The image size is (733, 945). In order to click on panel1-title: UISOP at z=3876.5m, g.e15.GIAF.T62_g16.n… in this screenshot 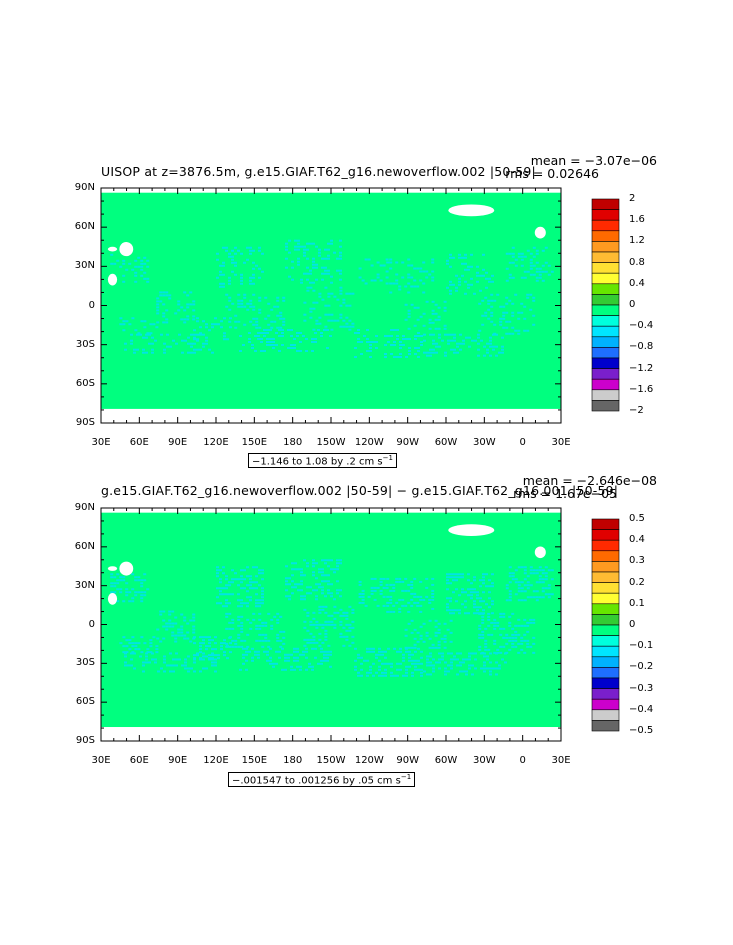, I will do `click(318, 171)`.